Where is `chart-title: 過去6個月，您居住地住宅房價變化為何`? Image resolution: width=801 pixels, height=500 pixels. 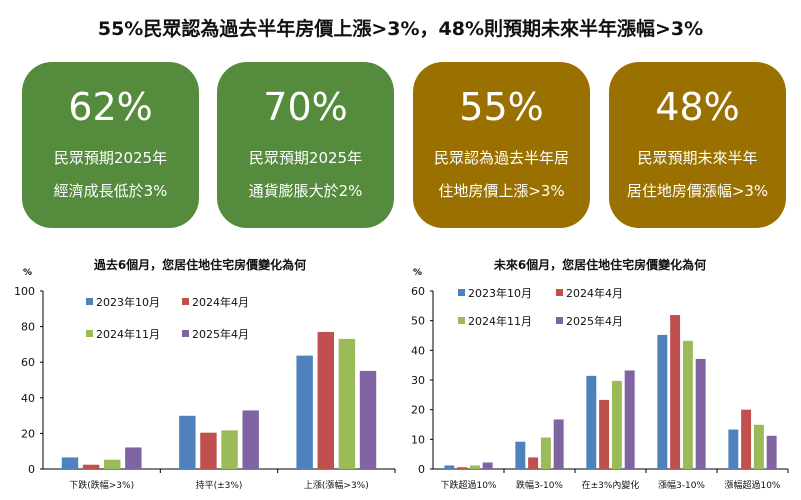 chart-title: 過去6個月，您居住地住宅房價變化為何 is located at coordinates (199, 264).